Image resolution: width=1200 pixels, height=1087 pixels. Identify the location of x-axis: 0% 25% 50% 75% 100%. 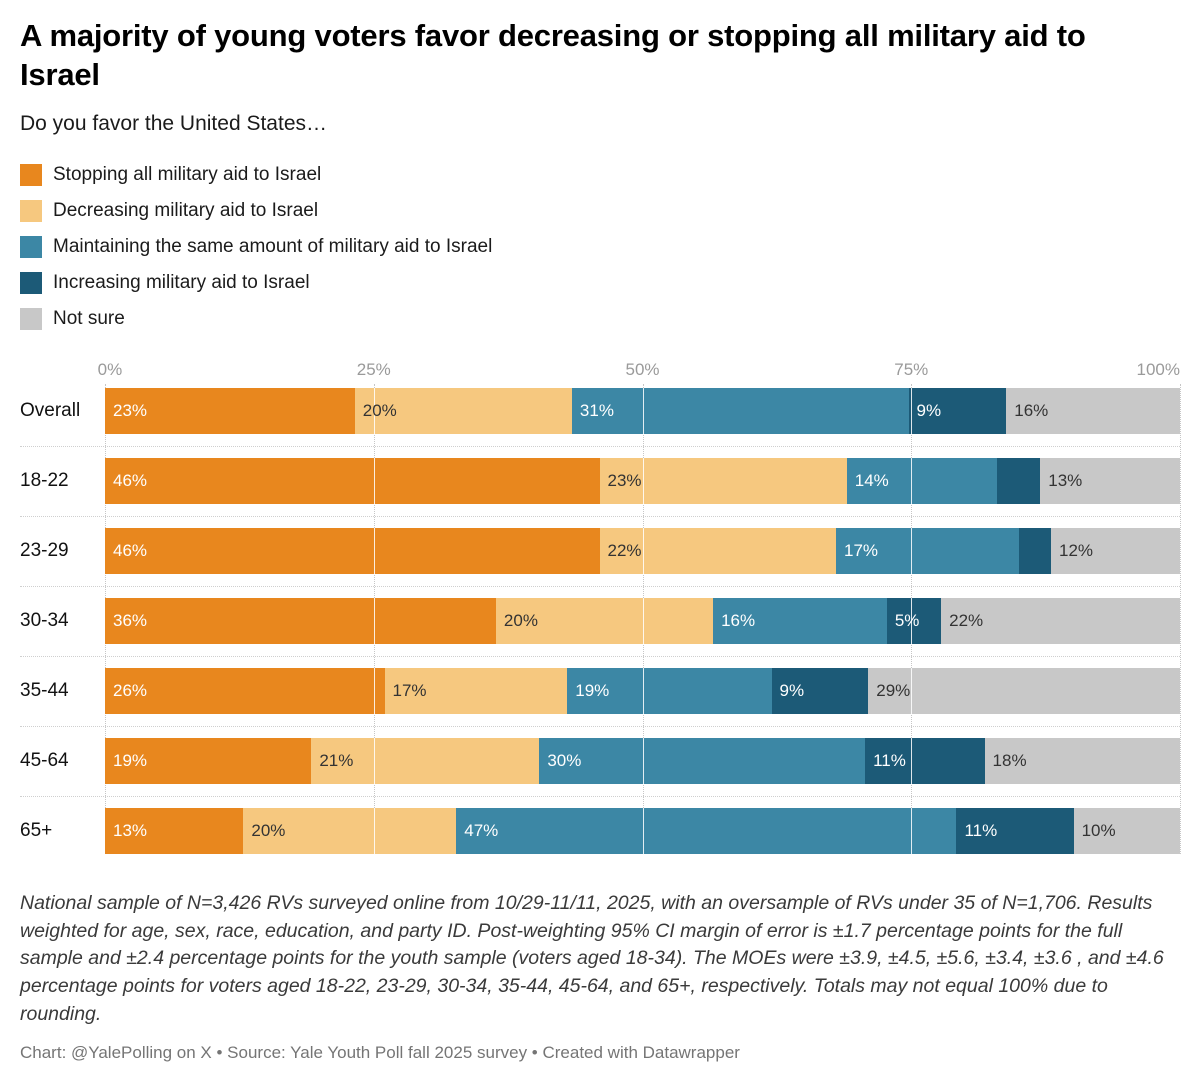
(639, 372).